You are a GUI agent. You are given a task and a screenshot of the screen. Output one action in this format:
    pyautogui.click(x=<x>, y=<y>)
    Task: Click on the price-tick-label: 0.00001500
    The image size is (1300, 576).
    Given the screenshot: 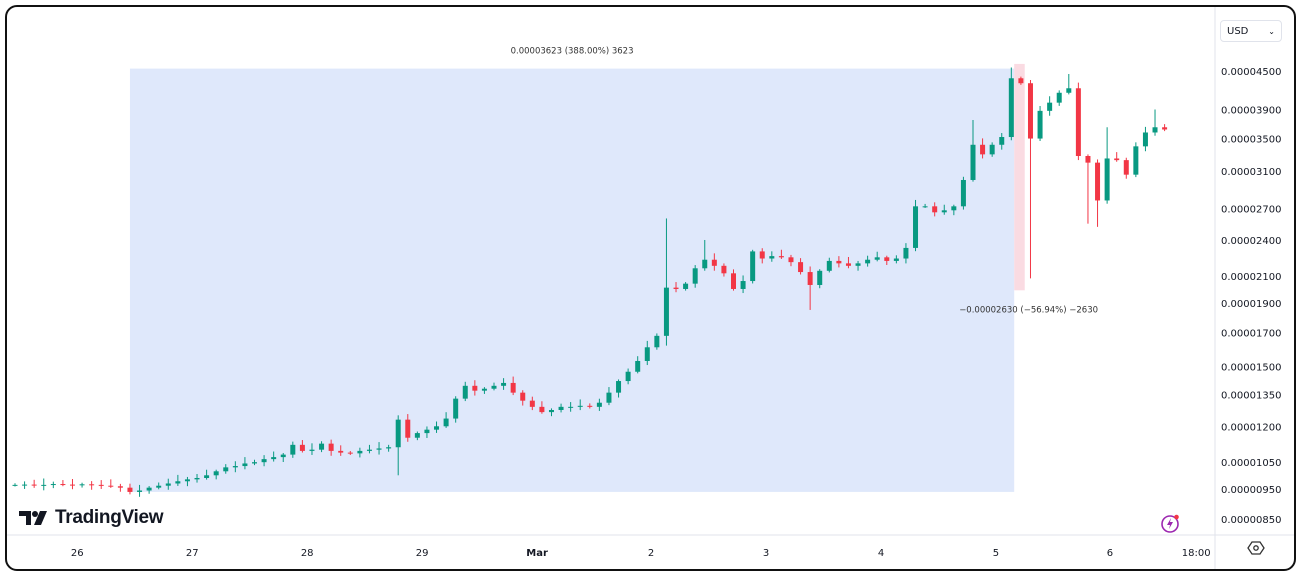 What is the action you would take?
    pyautogui.click(x=1251, y=367)
    